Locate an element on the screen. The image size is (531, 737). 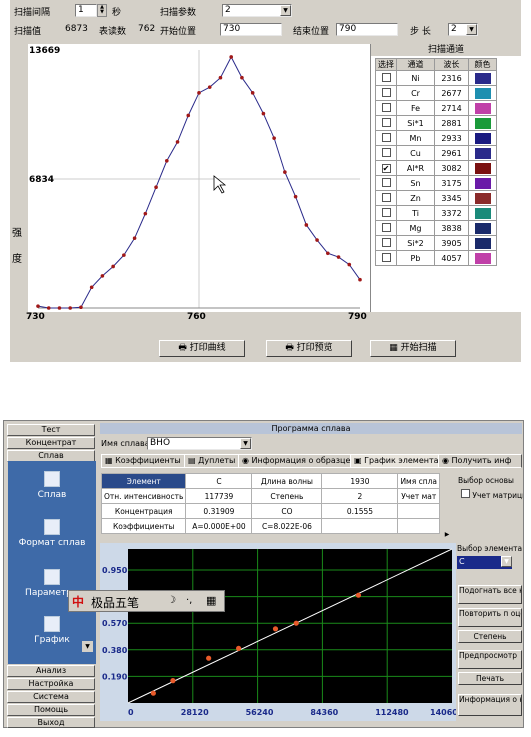
tab-get-info: ◉ Получить инф is located at coordinates (480, 461).